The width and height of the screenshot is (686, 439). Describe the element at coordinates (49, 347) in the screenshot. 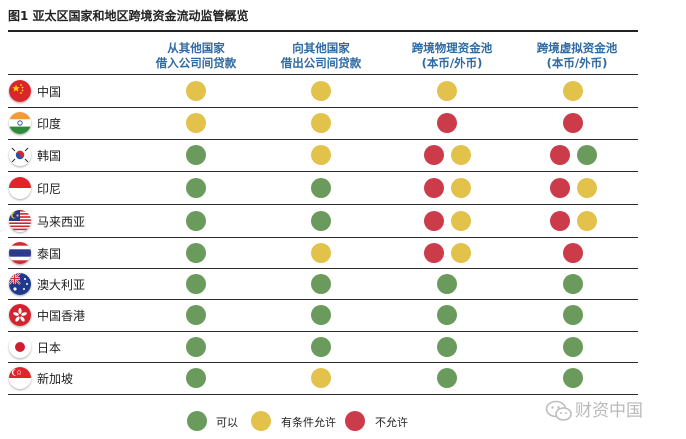

I see `country-name: 日本` at that location.